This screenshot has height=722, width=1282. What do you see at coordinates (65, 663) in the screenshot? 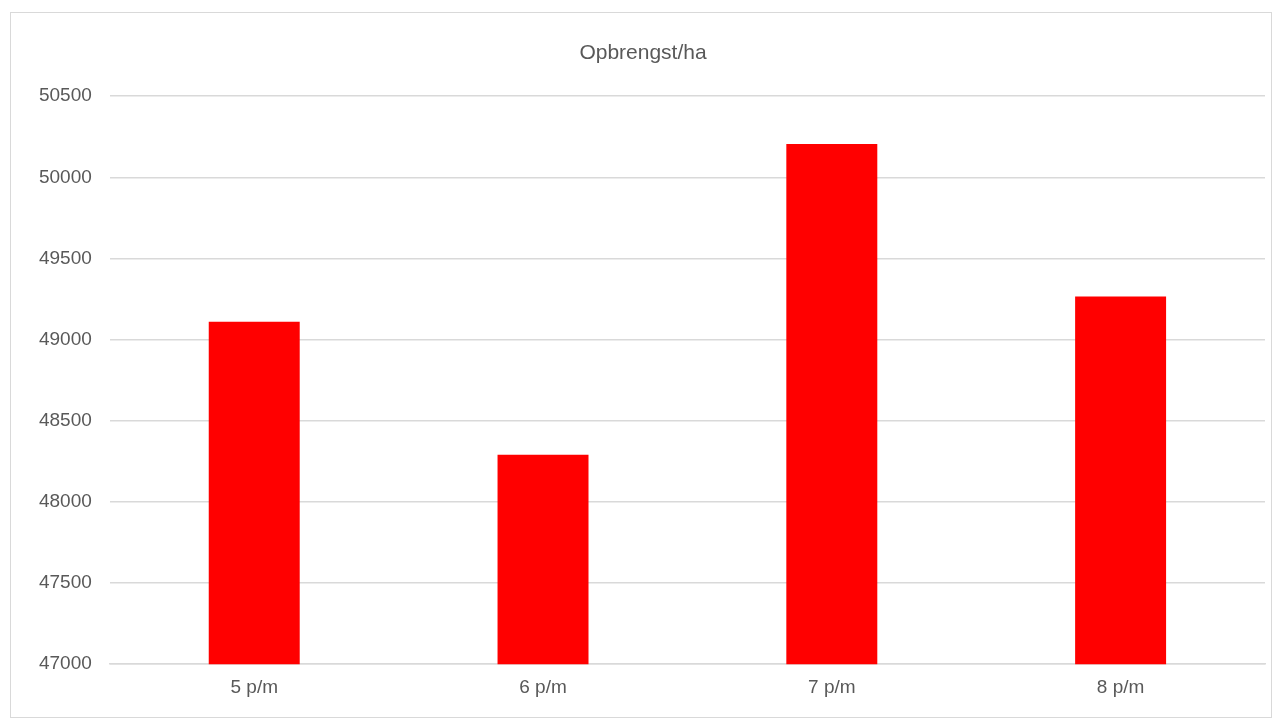
I see `y-tick-label: 47000` at bounding box center [65, 663].